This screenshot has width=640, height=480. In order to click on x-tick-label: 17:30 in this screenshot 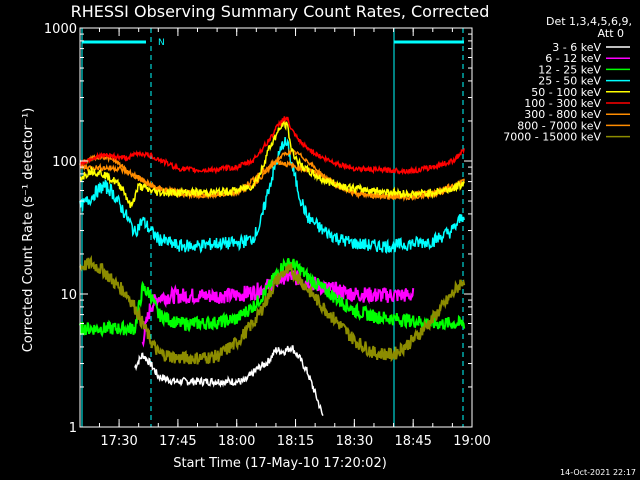, I will do `click(118, 441)`.